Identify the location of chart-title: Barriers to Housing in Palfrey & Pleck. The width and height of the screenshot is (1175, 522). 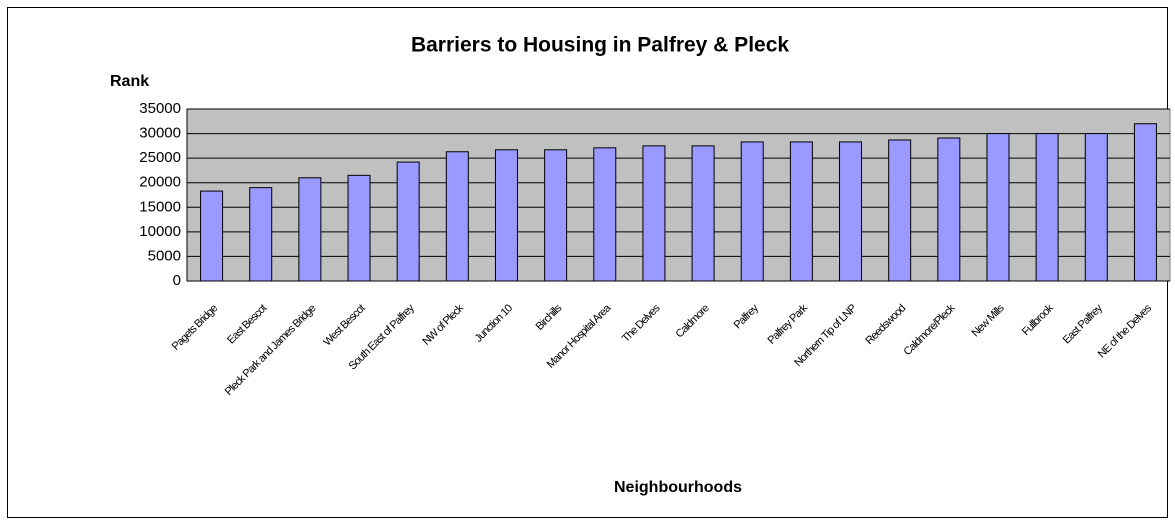
(600, 45).